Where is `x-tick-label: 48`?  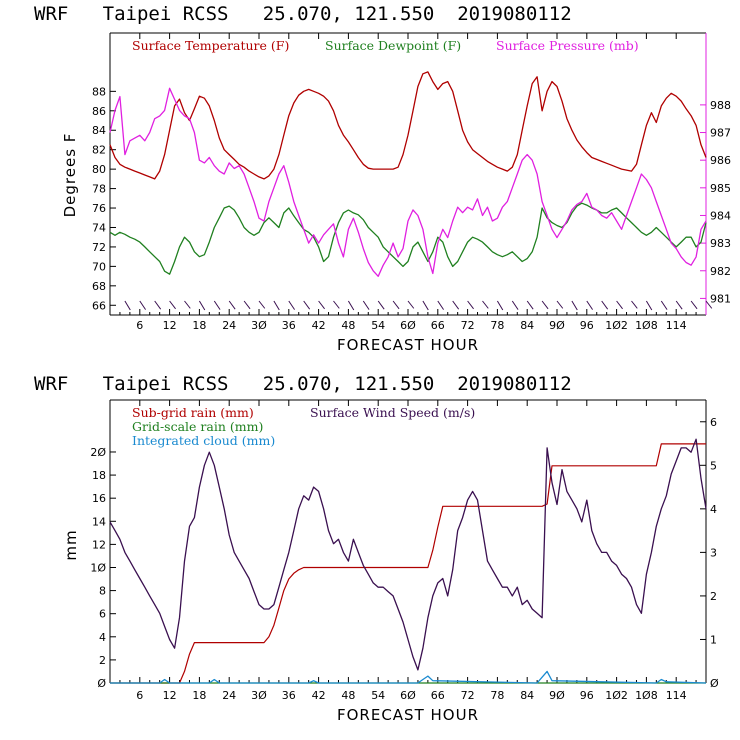 x-tick-label: 48 is located at coordinates (348, 325).